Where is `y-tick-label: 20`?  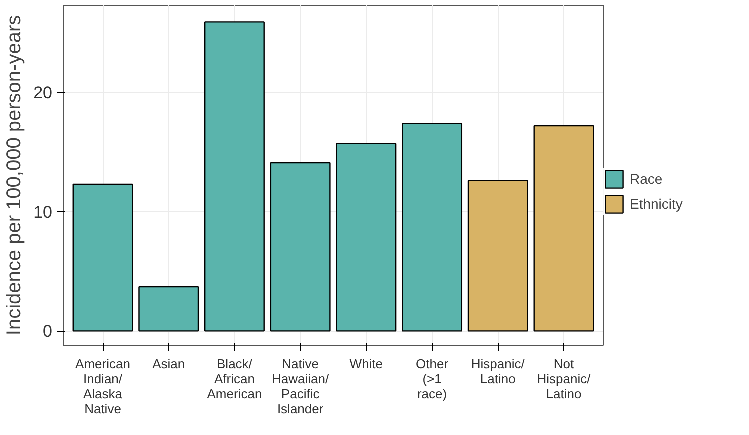
y-tick-label: 20 is located at coordinates (43, 93).